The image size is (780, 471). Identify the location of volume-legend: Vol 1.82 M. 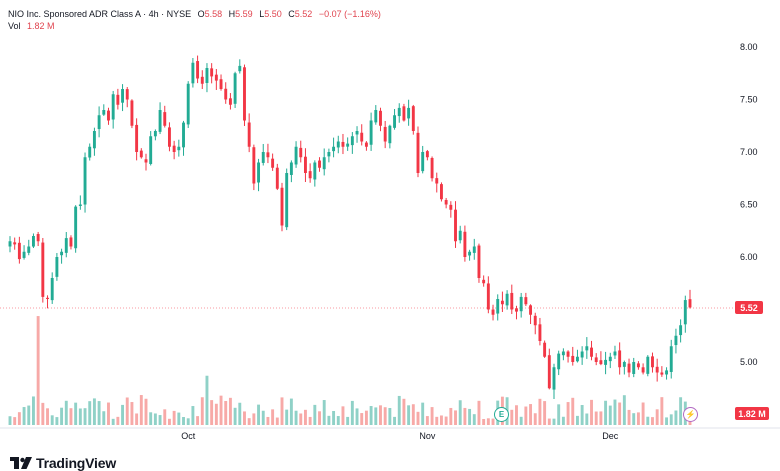
(31, 26).